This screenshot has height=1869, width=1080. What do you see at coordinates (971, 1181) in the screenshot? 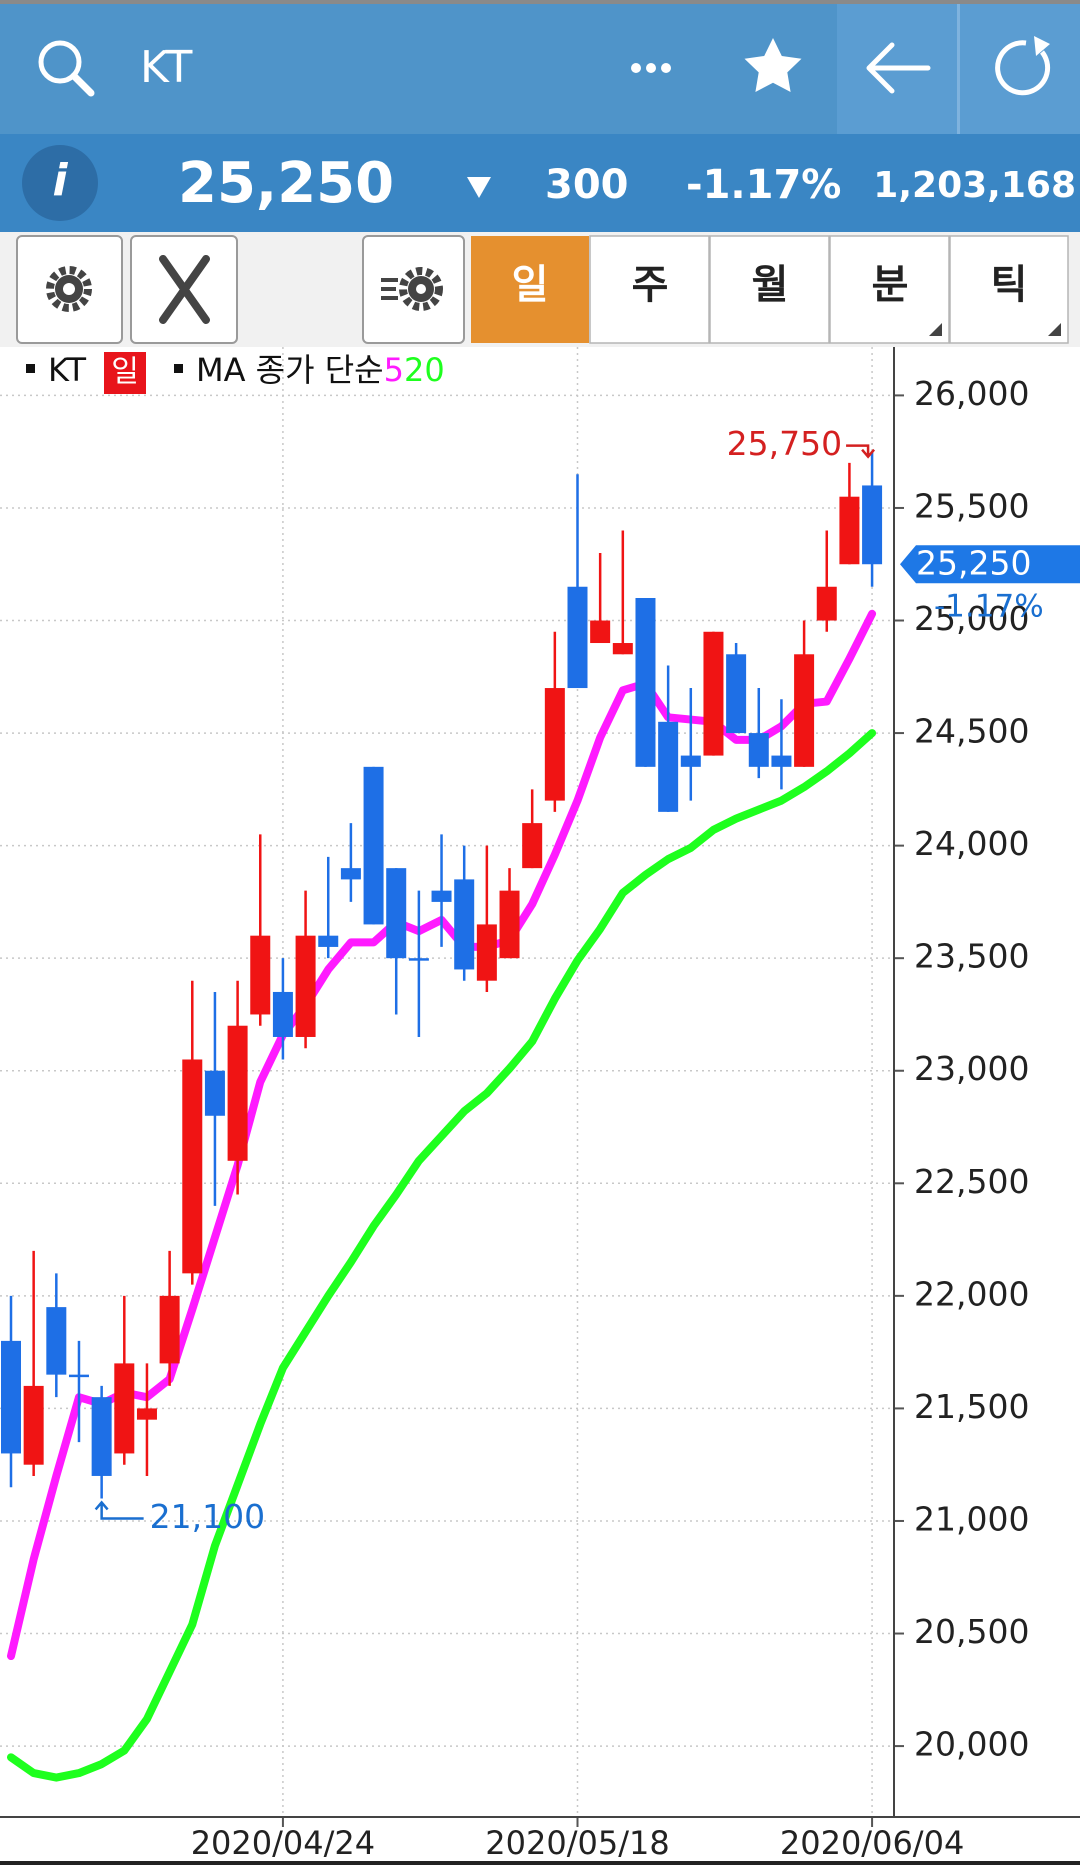
I see `y-tick-label: 22,500` at bounding box center [971, 1181].